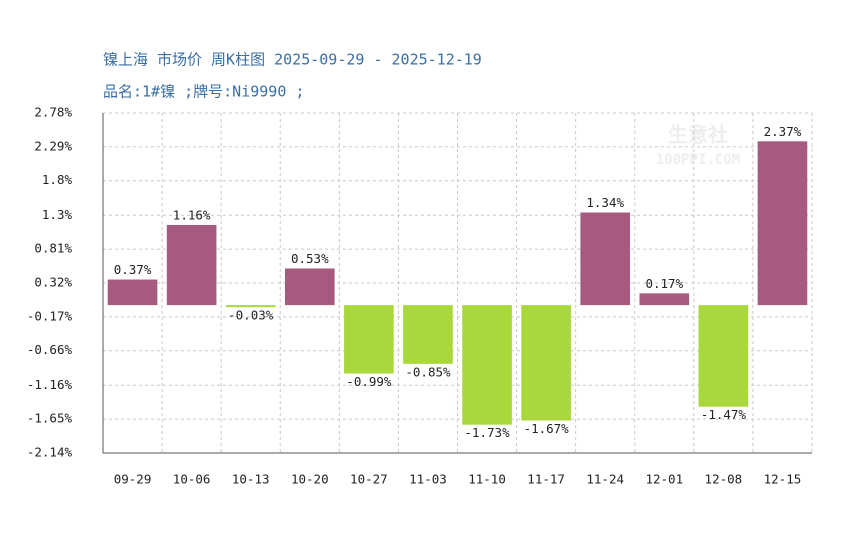 Image resolution: width=868 pixels, height=539 pixels. Describe the element at coordinates (664, 283) in the screenshot. I see `value-label: 0.17%` at that location.